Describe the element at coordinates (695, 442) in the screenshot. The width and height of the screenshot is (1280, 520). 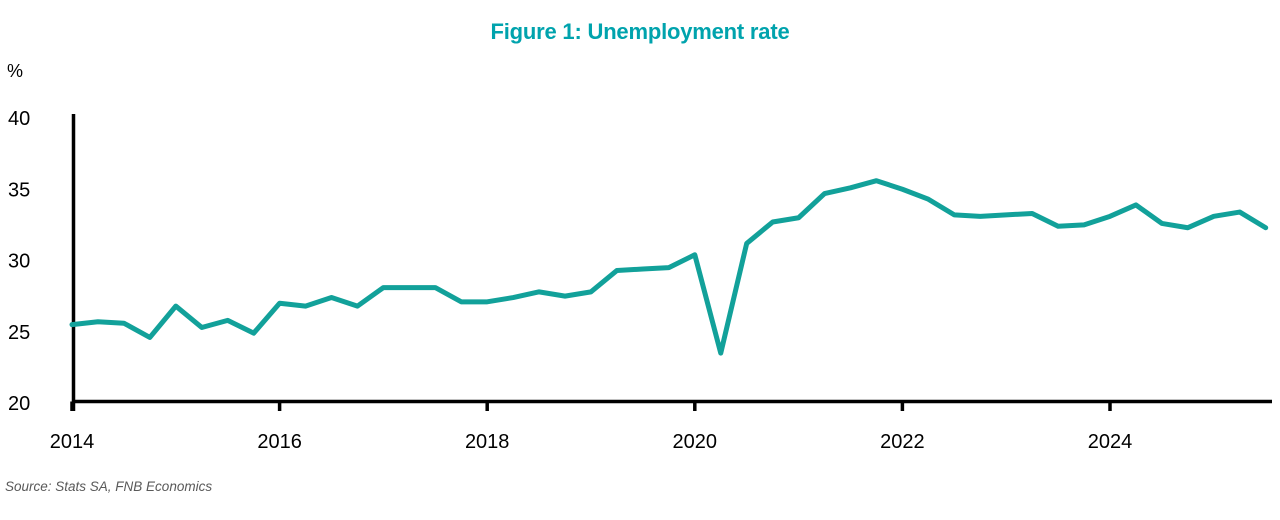
I see `x-tick-label: 2020` at that location.